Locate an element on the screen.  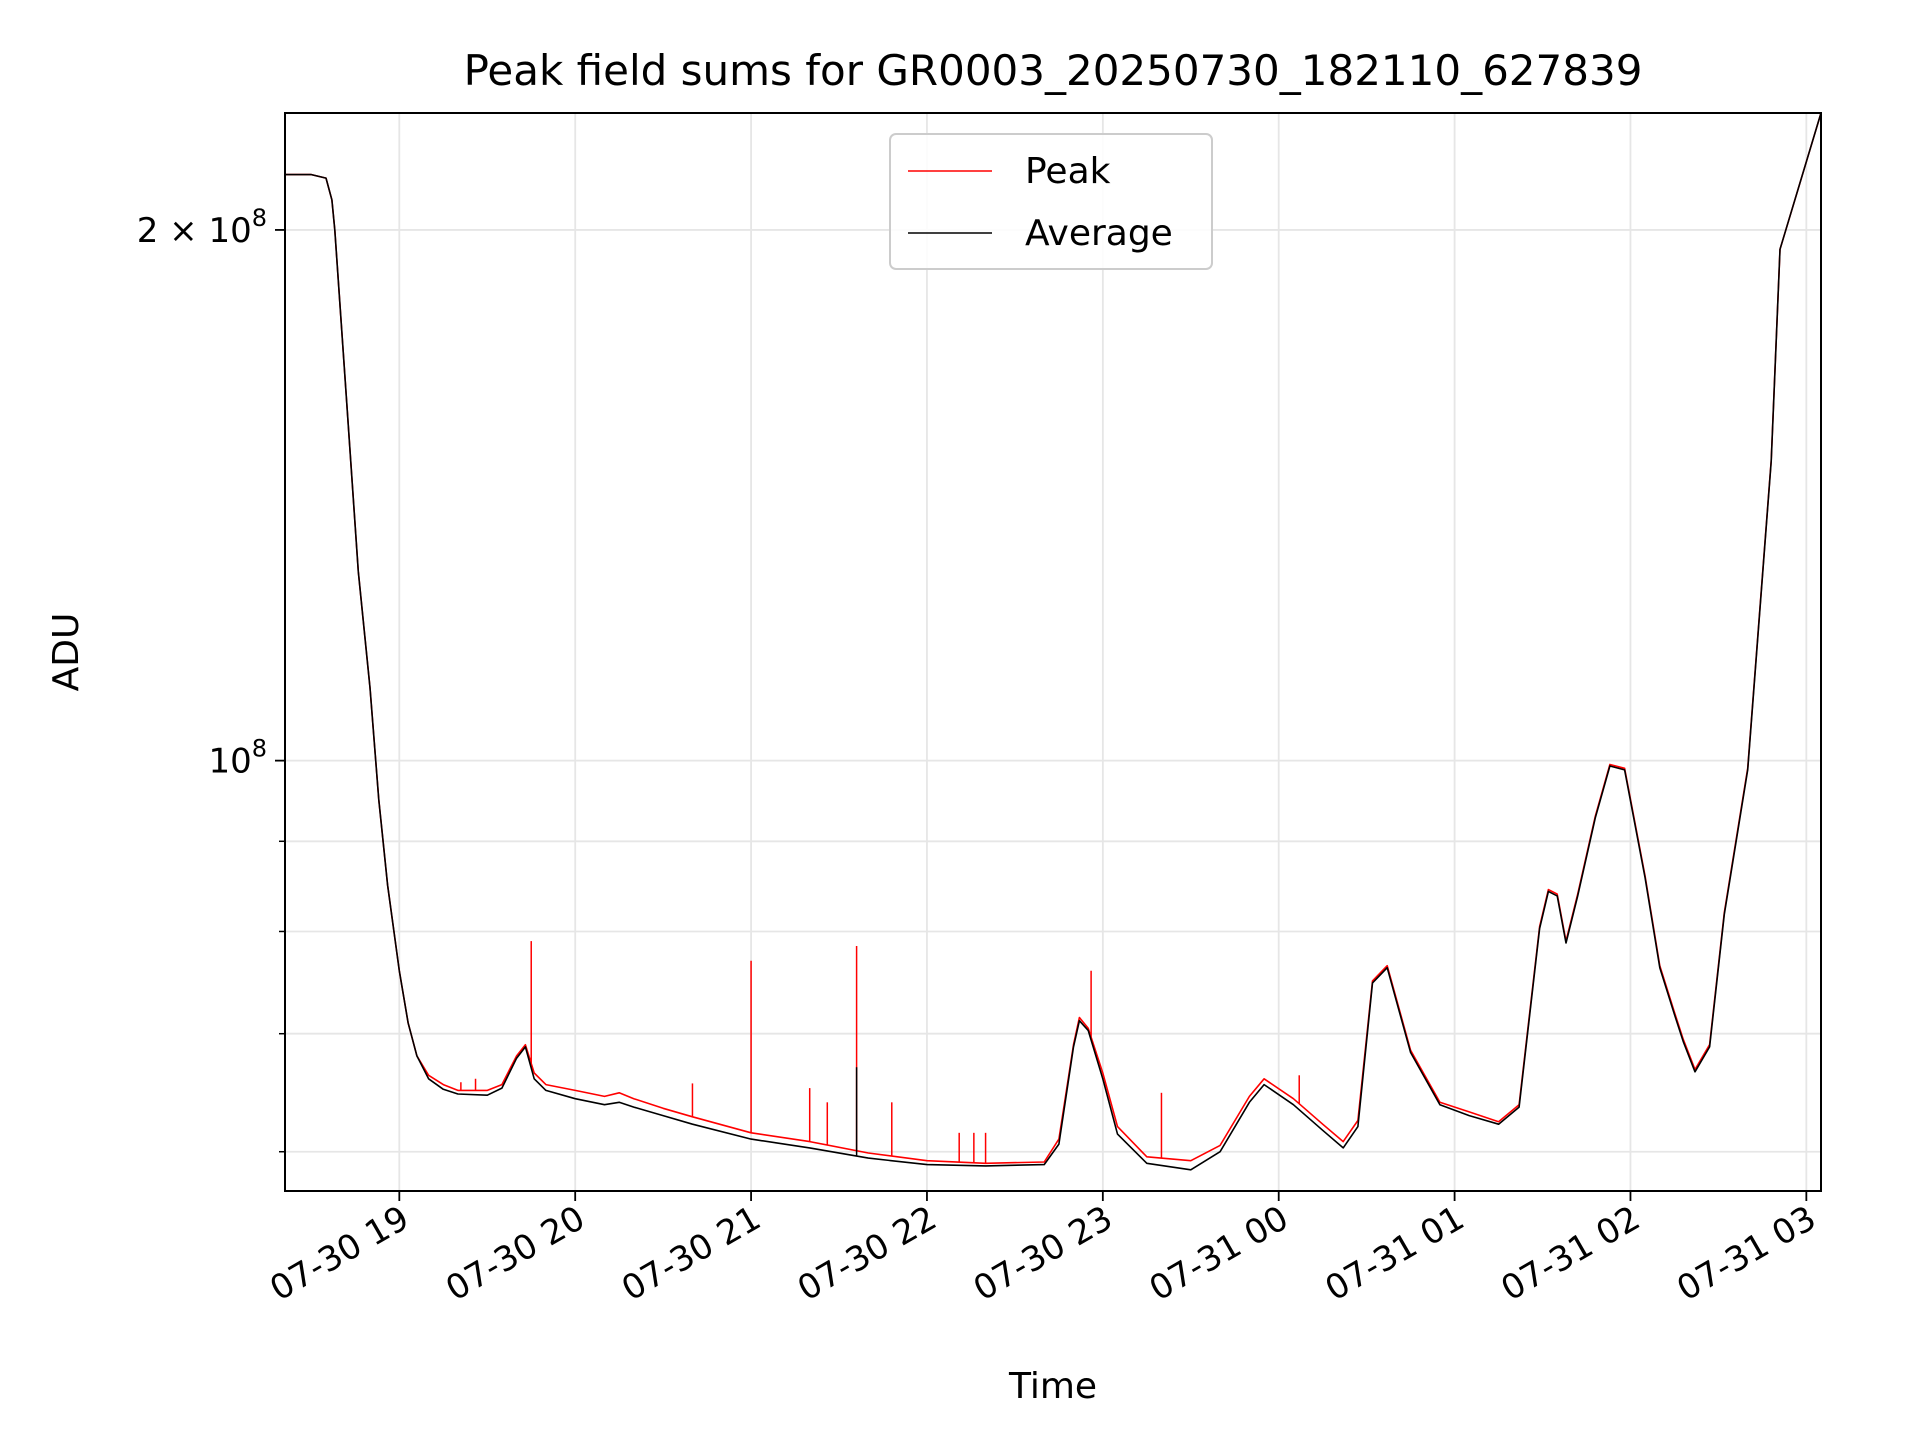
y-tick-label-base: 2 × 10 is located at coordinates (194, 231).